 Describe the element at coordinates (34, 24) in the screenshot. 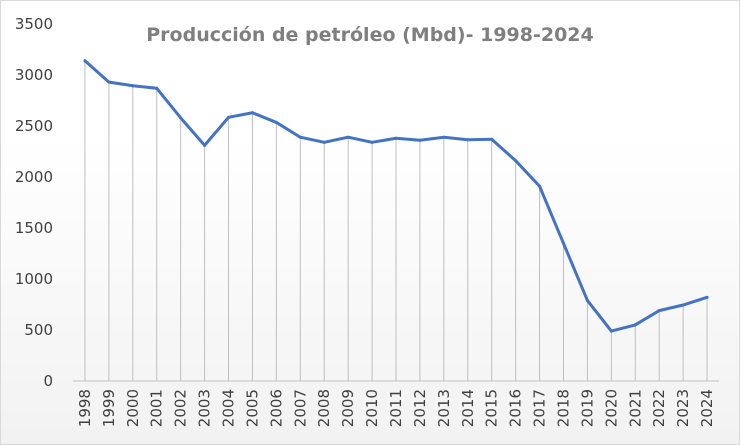

I see `y-tick-label: 3500` at that location.